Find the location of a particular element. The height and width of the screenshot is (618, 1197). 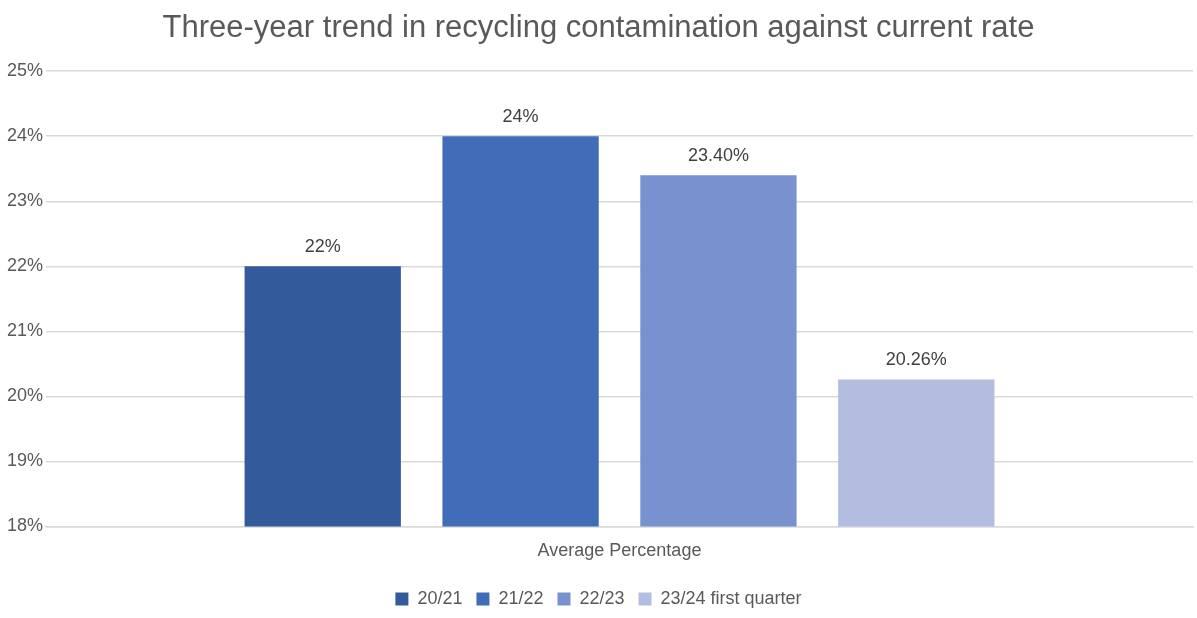

y-tick-label: 23% is located at coordinates (25, 200).